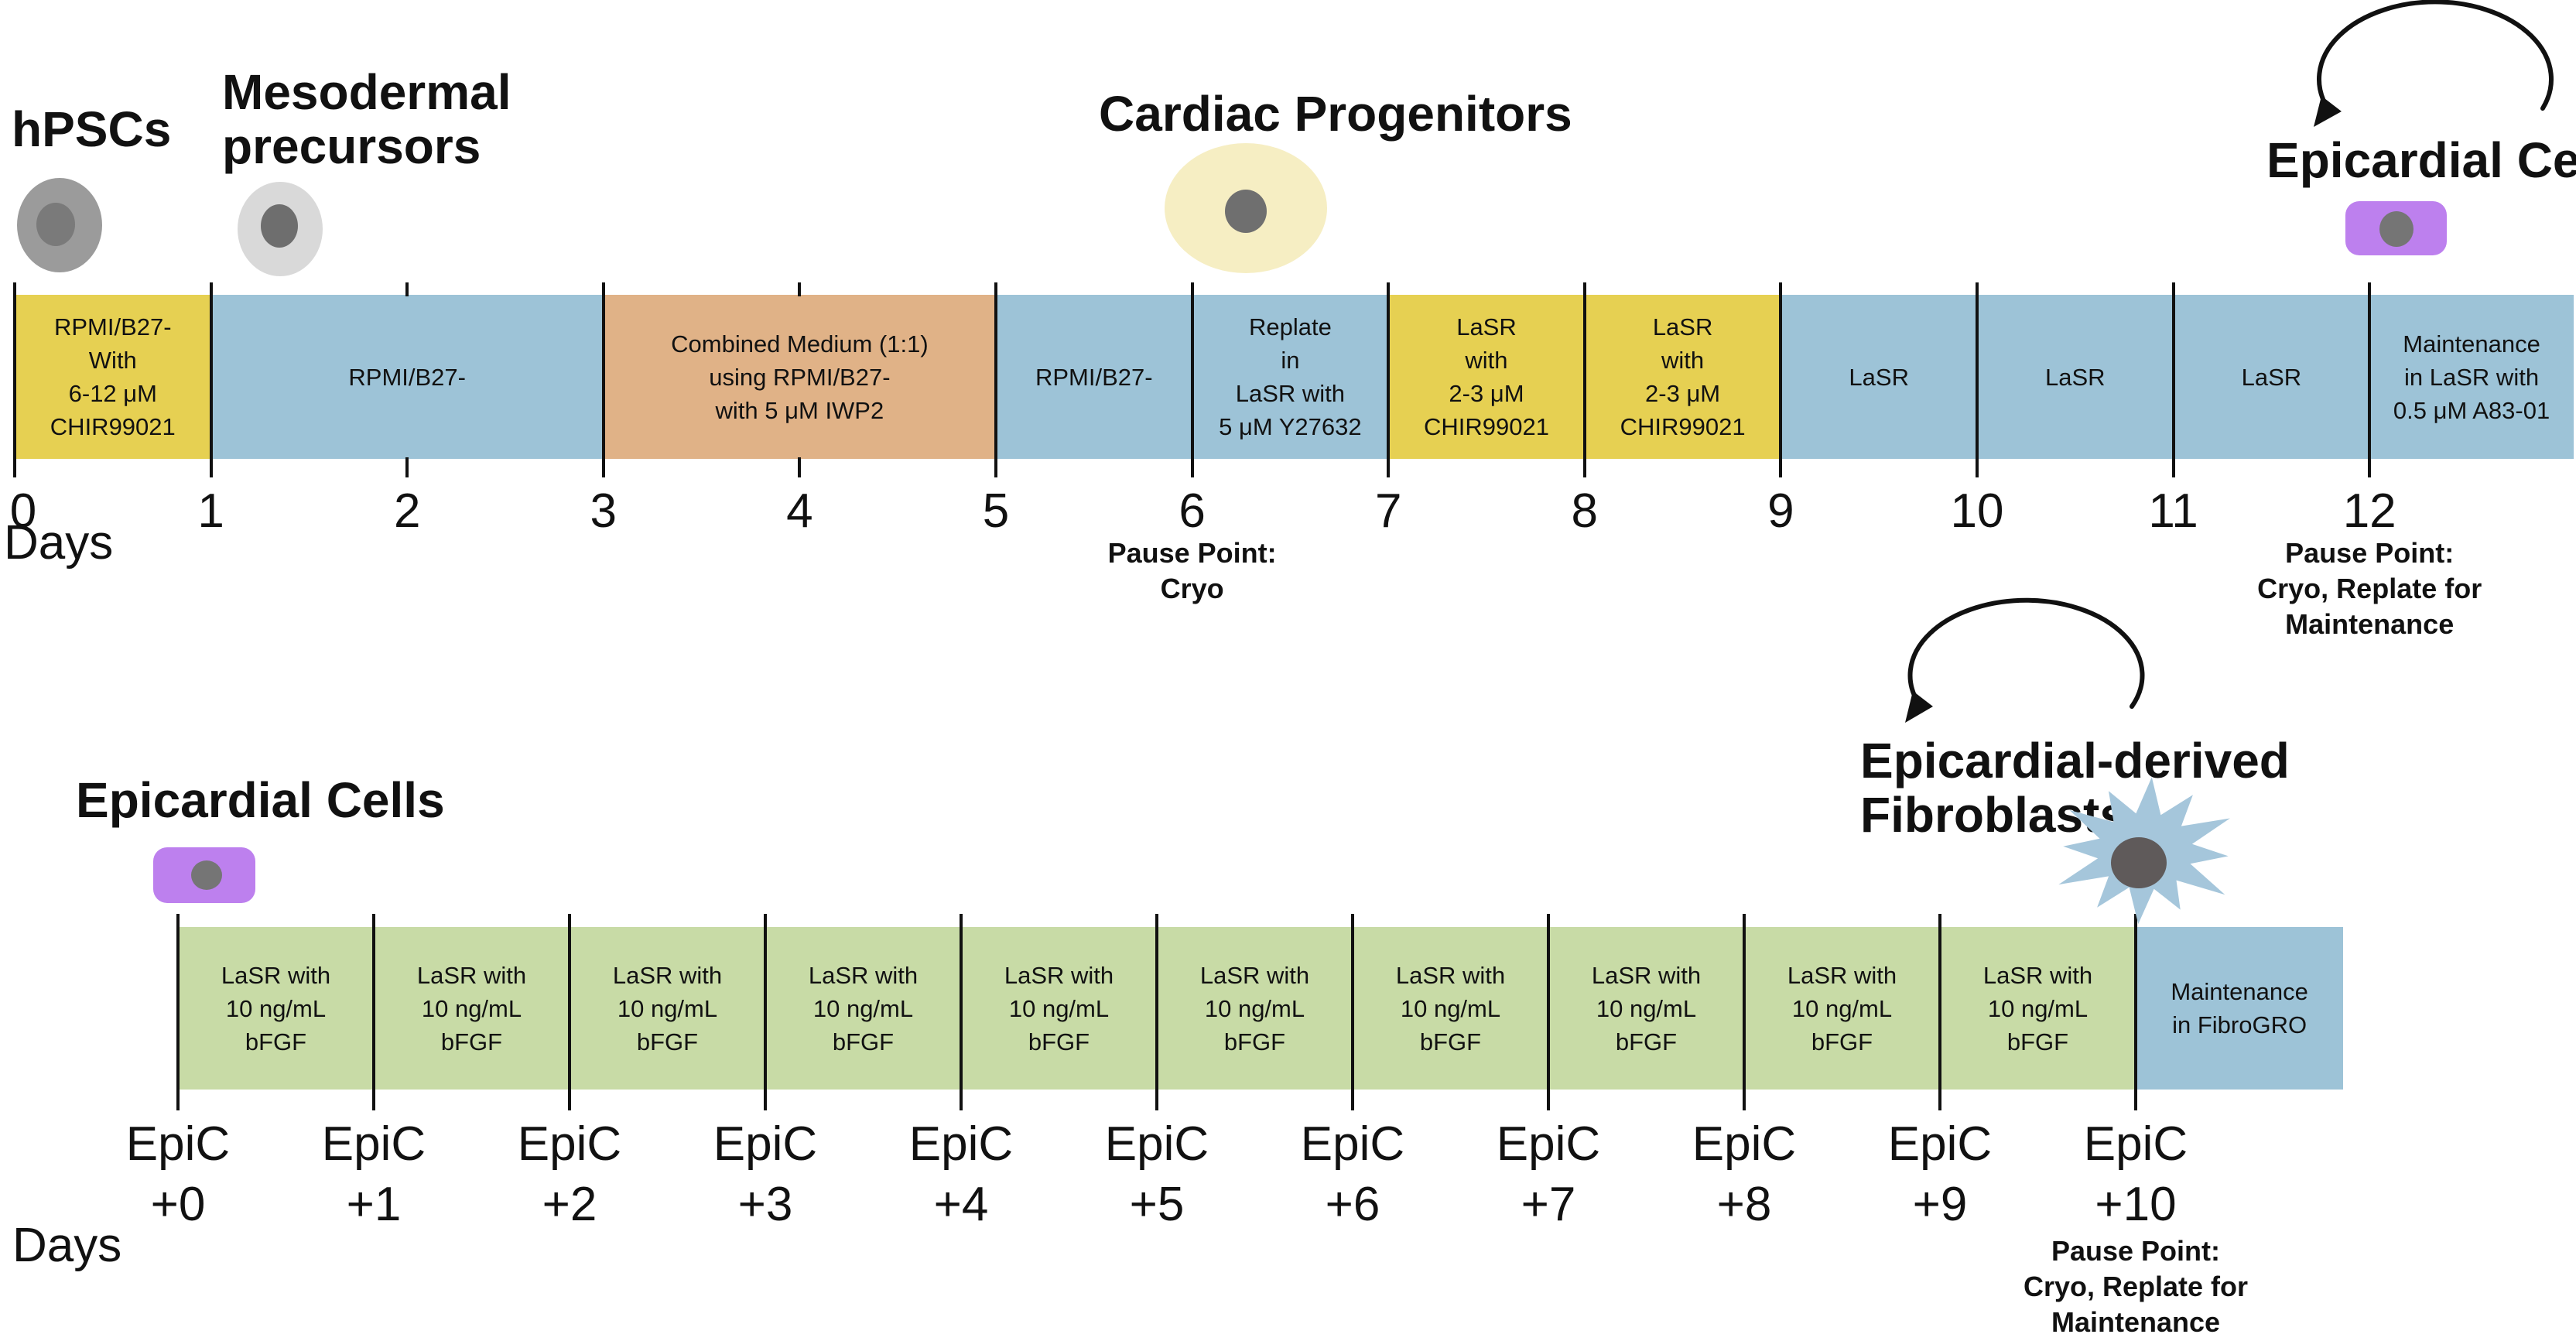 This screenshot has width=2576, height=1341. Describe the element at coordinates (92, 129) in the screenshot. I see `stage-label-hpscs: hPSCs` at that location.